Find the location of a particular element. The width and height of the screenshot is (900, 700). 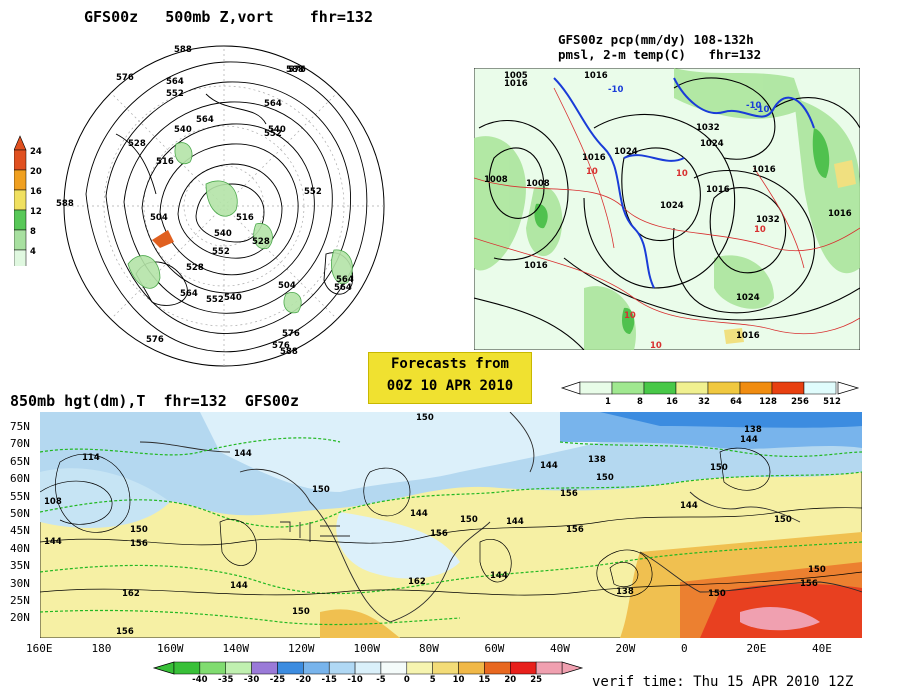

svg-text: 516 is located at coordinates (165, 162).